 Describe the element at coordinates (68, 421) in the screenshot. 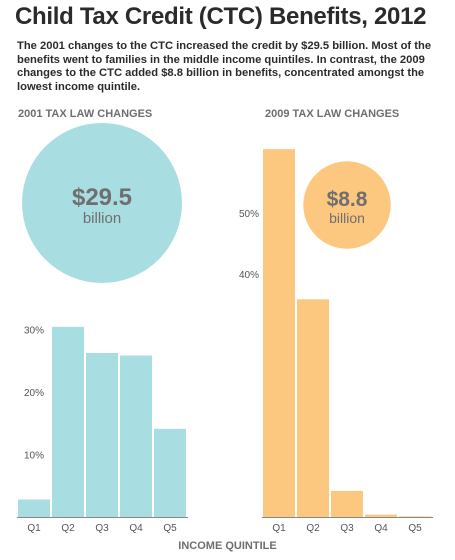

I see `left-bar-q2` at that location.